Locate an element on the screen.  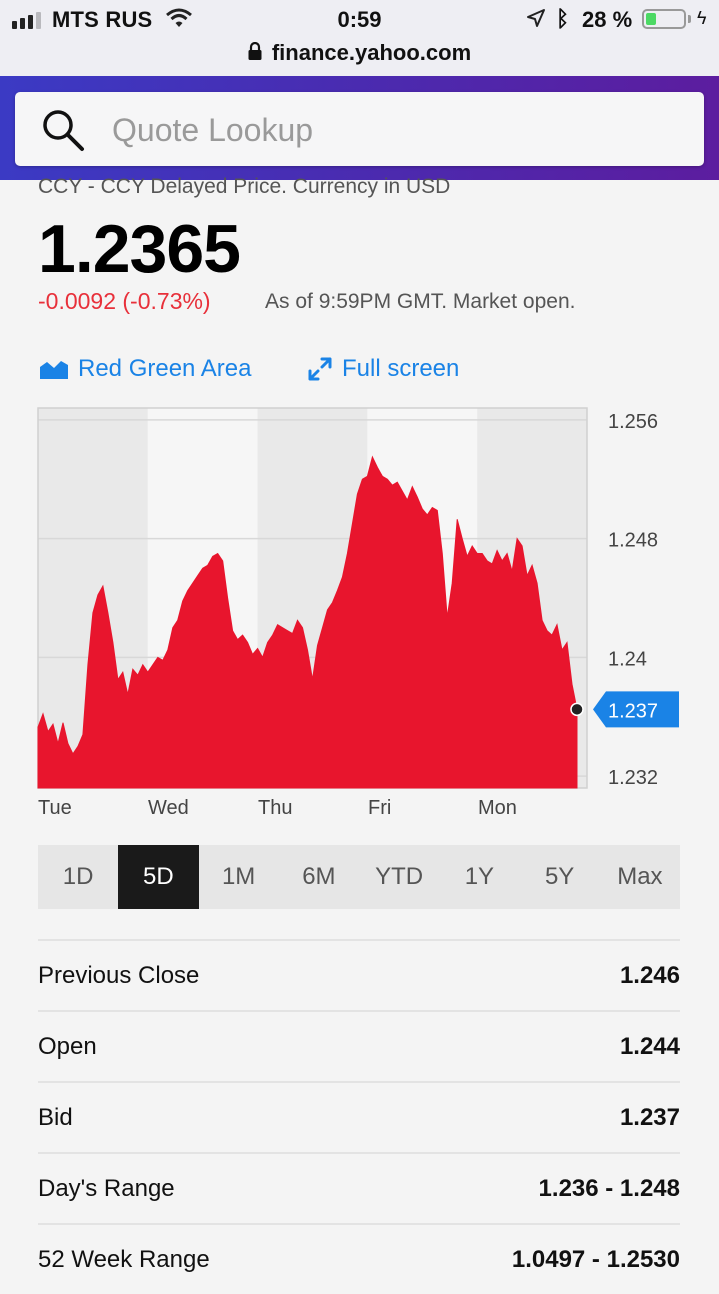
search-box is located at coordinates (359, 130).